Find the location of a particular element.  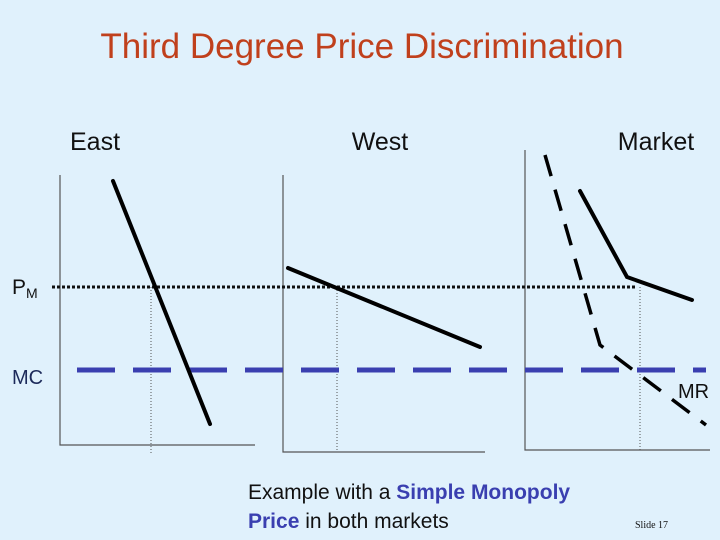

pm-label: PM is located at coordinates (25, 288).